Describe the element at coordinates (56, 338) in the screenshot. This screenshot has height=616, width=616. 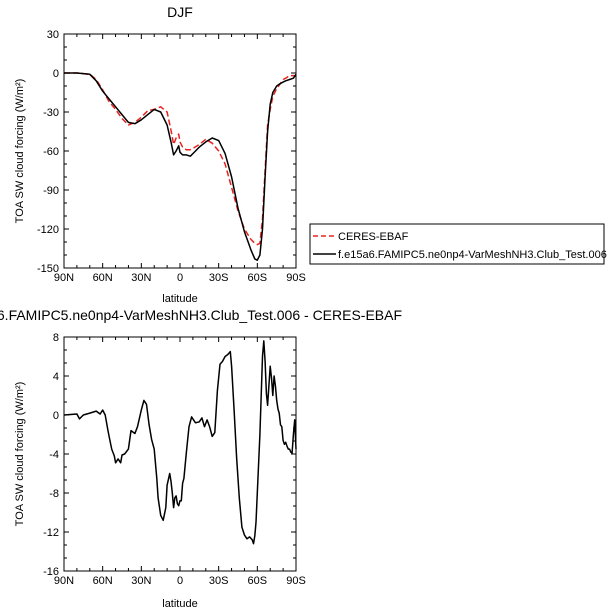
I see `y-tick-label: 8` at that location.